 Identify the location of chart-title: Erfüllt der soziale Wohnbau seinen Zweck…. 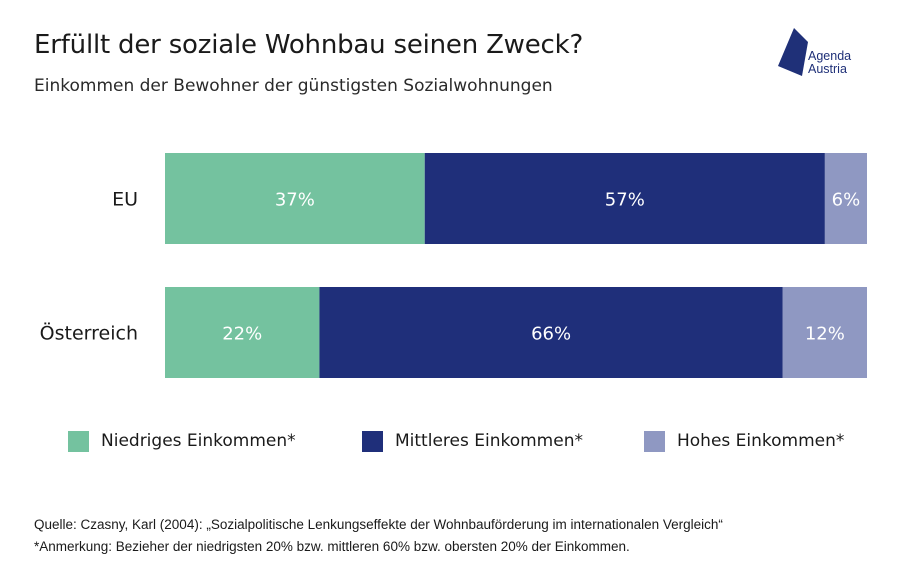
(309, 45).